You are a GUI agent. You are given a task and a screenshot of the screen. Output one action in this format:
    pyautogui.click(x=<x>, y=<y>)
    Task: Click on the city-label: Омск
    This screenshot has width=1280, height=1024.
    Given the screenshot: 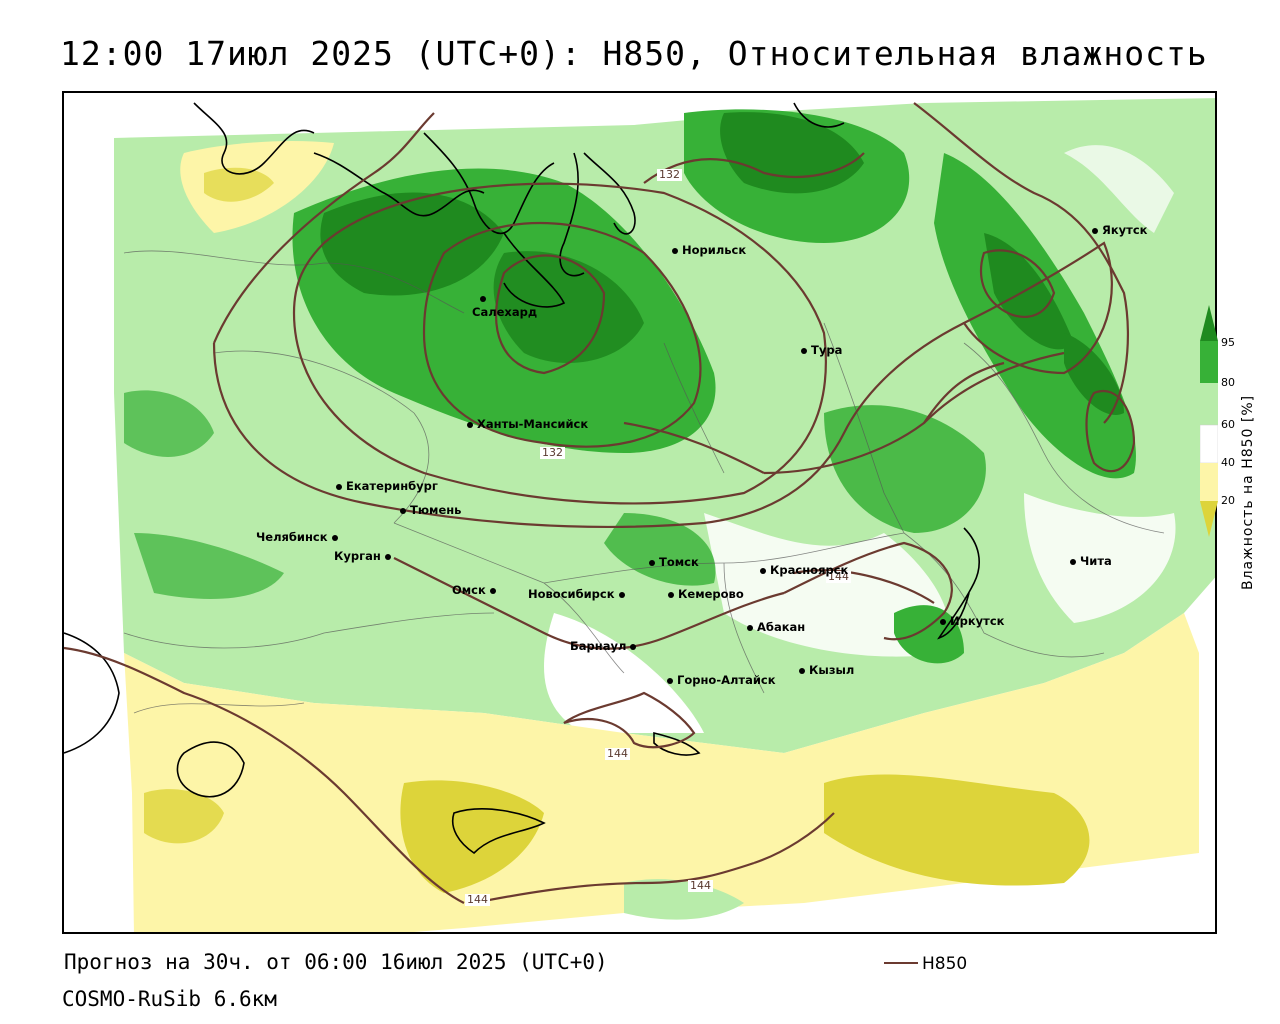 What is the action you would take?
    pyautogui.click(x=469, y=590)
    